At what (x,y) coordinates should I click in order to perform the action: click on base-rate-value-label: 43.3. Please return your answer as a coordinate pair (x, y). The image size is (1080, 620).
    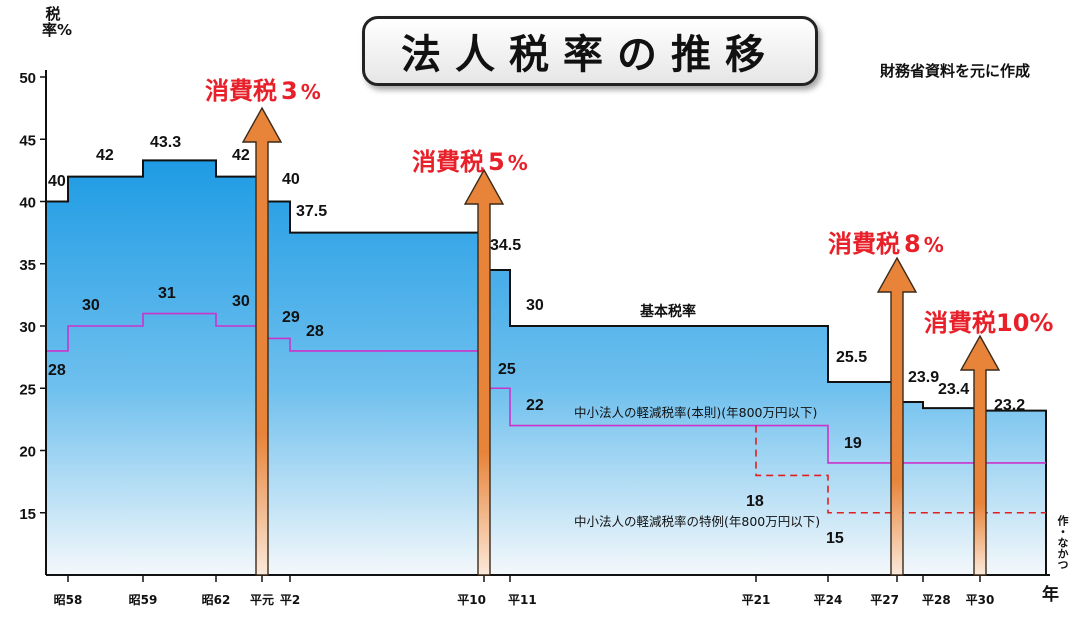
    Looking at the image, I should click on (165, 142).